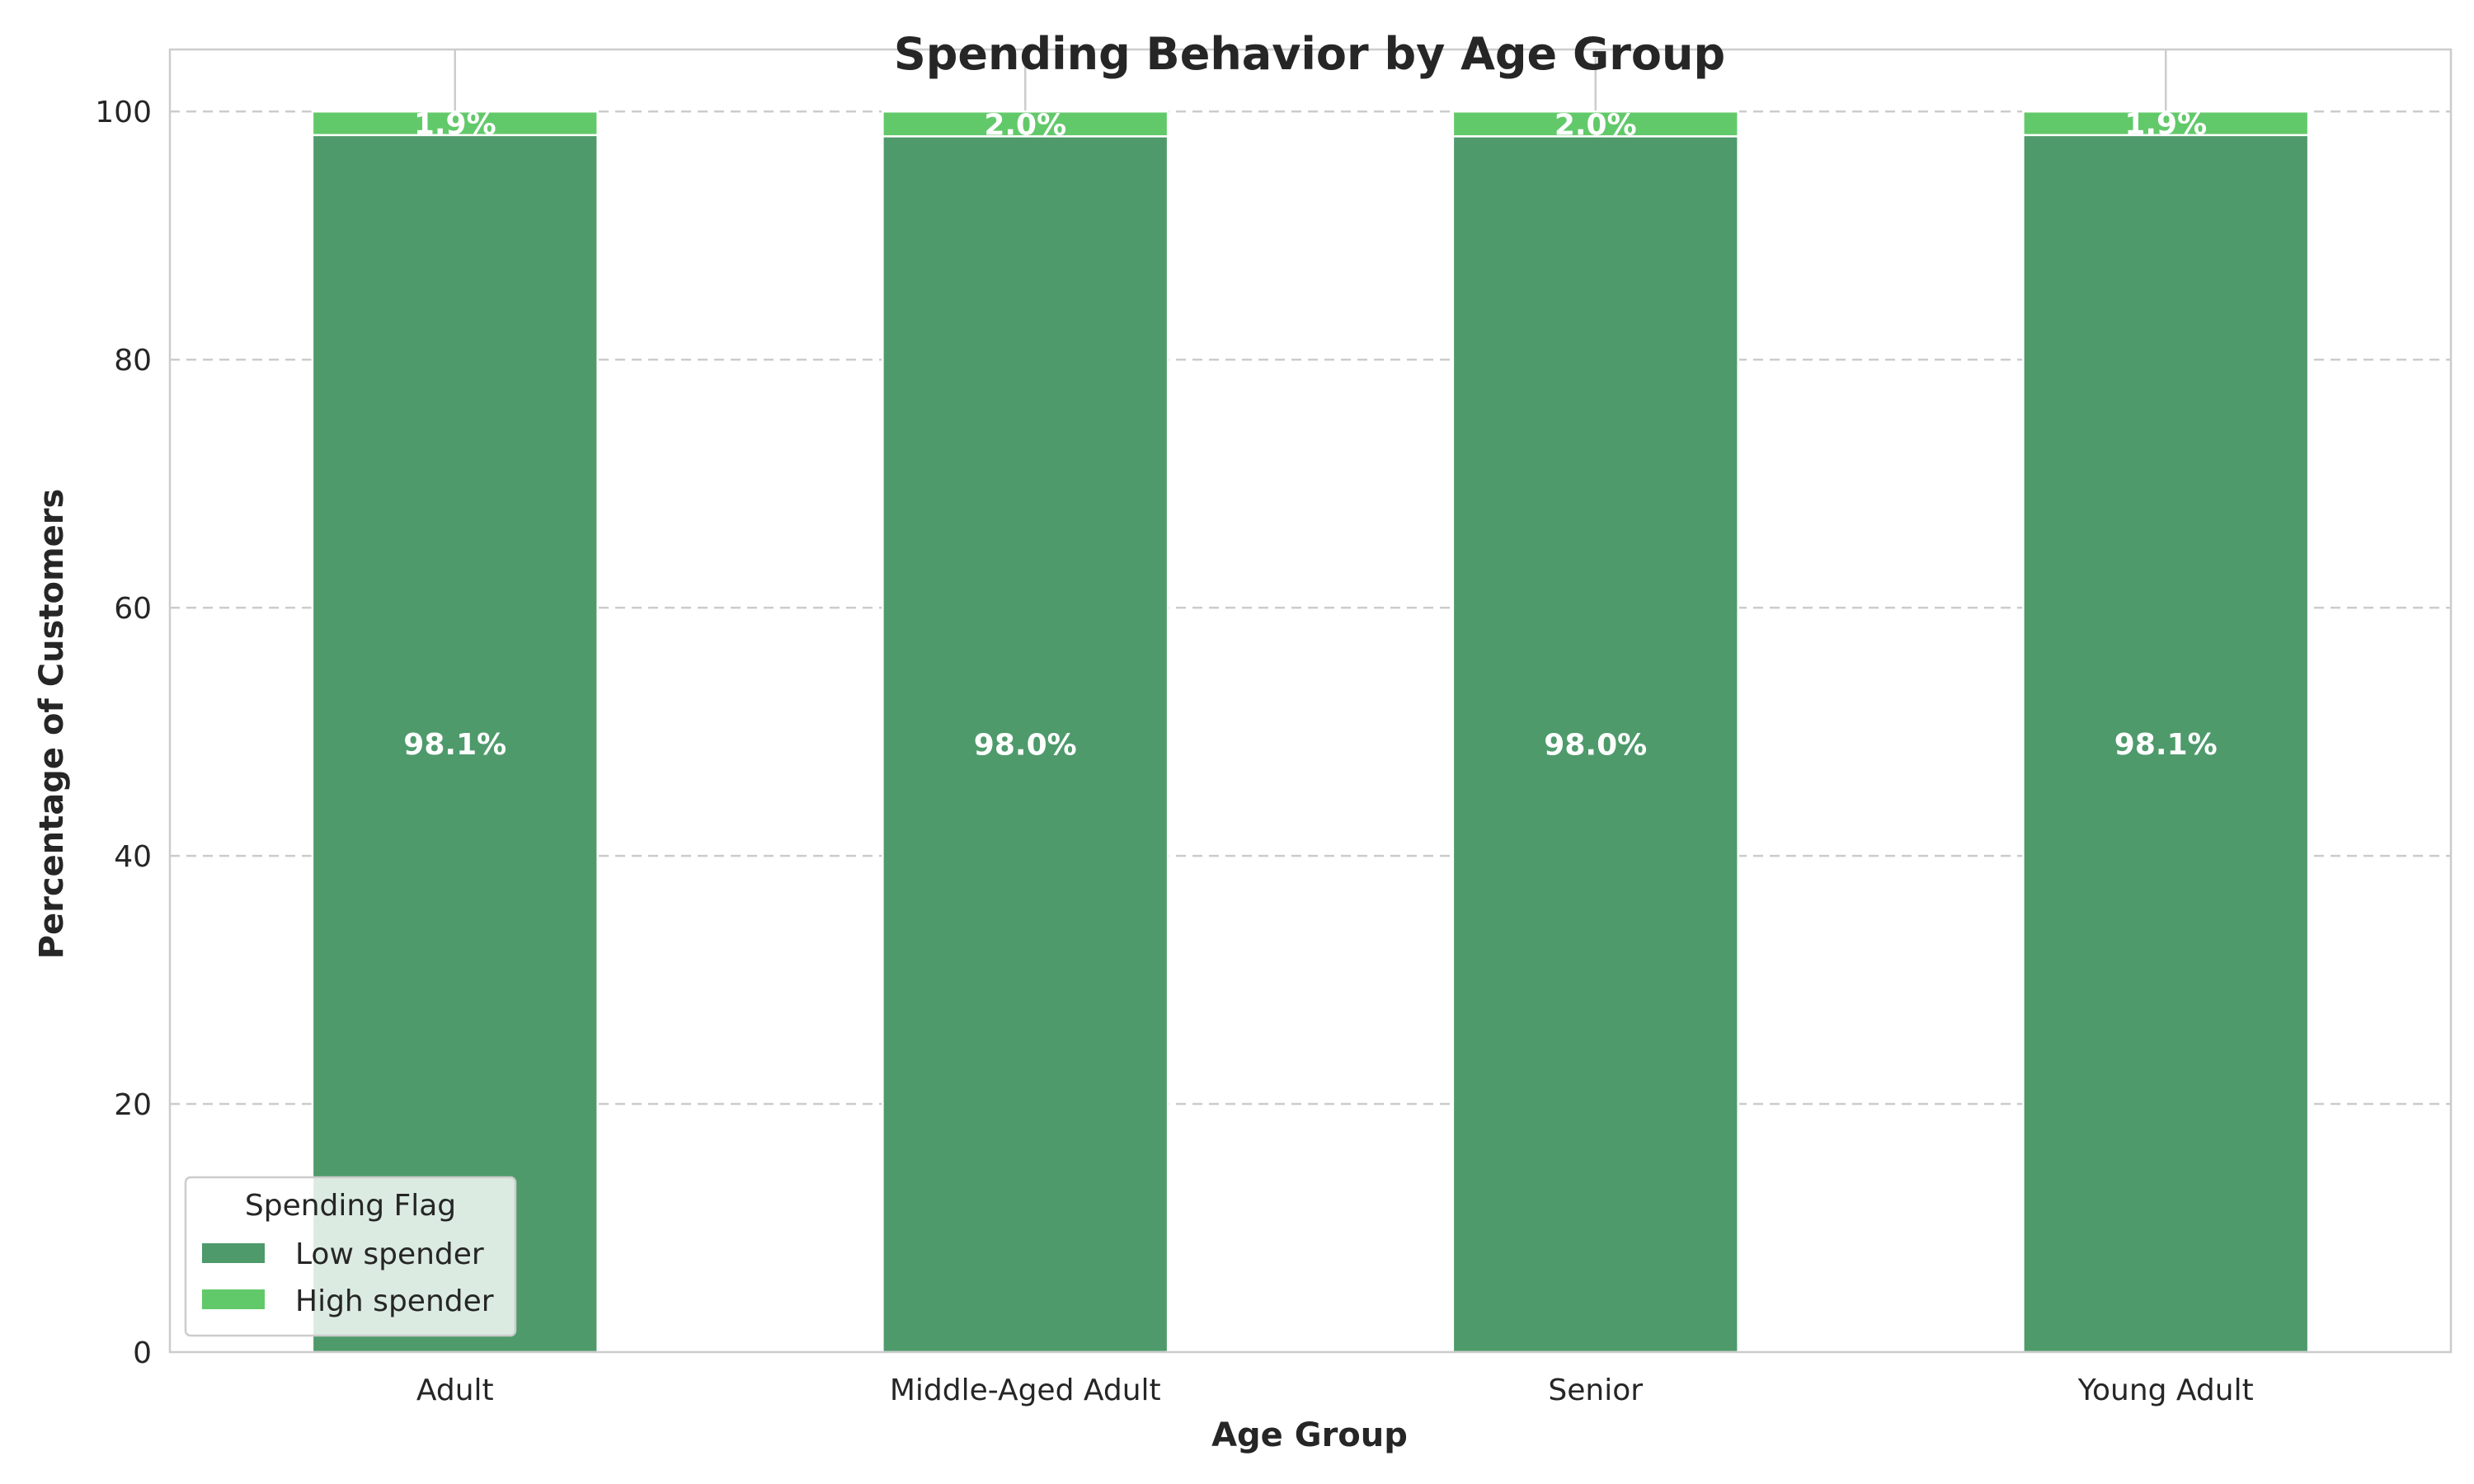 The height and width of the screenshot is (1484, 2474). I want to click on y-tick-label: 0, so click(142, 1353).